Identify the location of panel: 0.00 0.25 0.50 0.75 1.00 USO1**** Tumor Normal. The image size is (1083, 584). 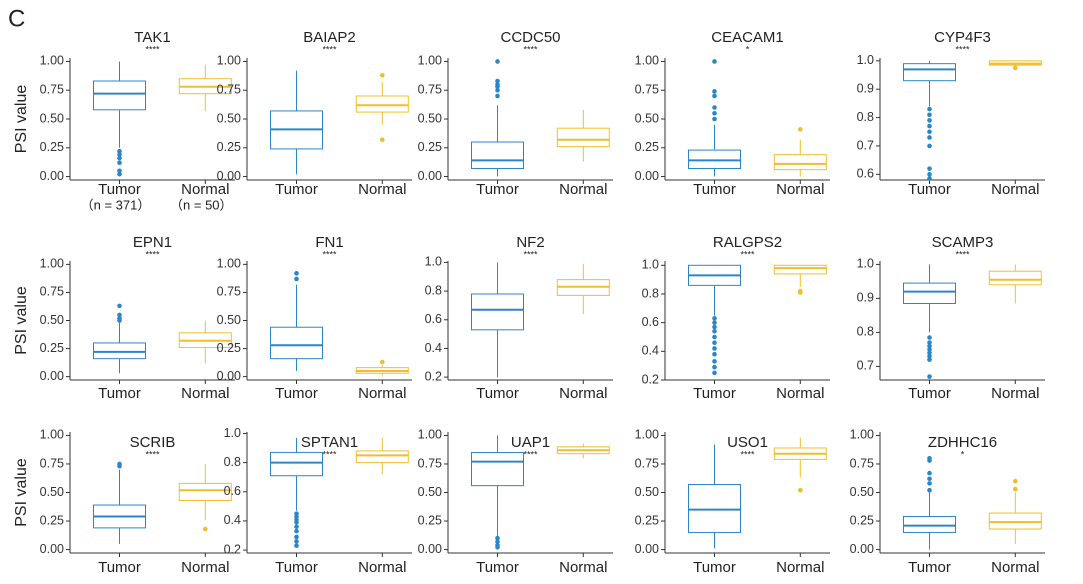
(732, 502).